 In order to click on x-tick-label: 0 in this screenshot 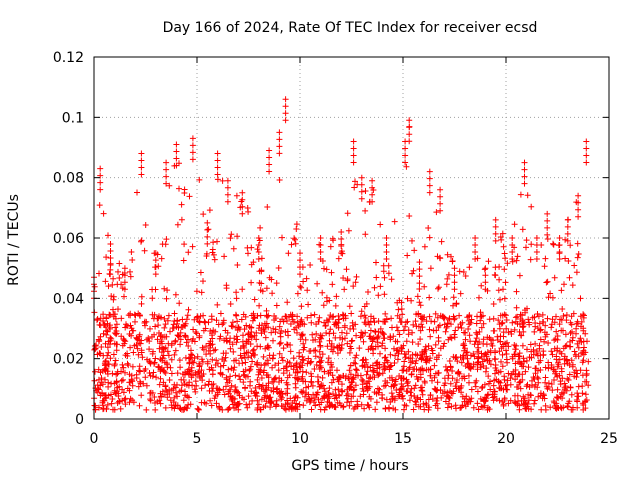, I will do `click(94, 439)`.